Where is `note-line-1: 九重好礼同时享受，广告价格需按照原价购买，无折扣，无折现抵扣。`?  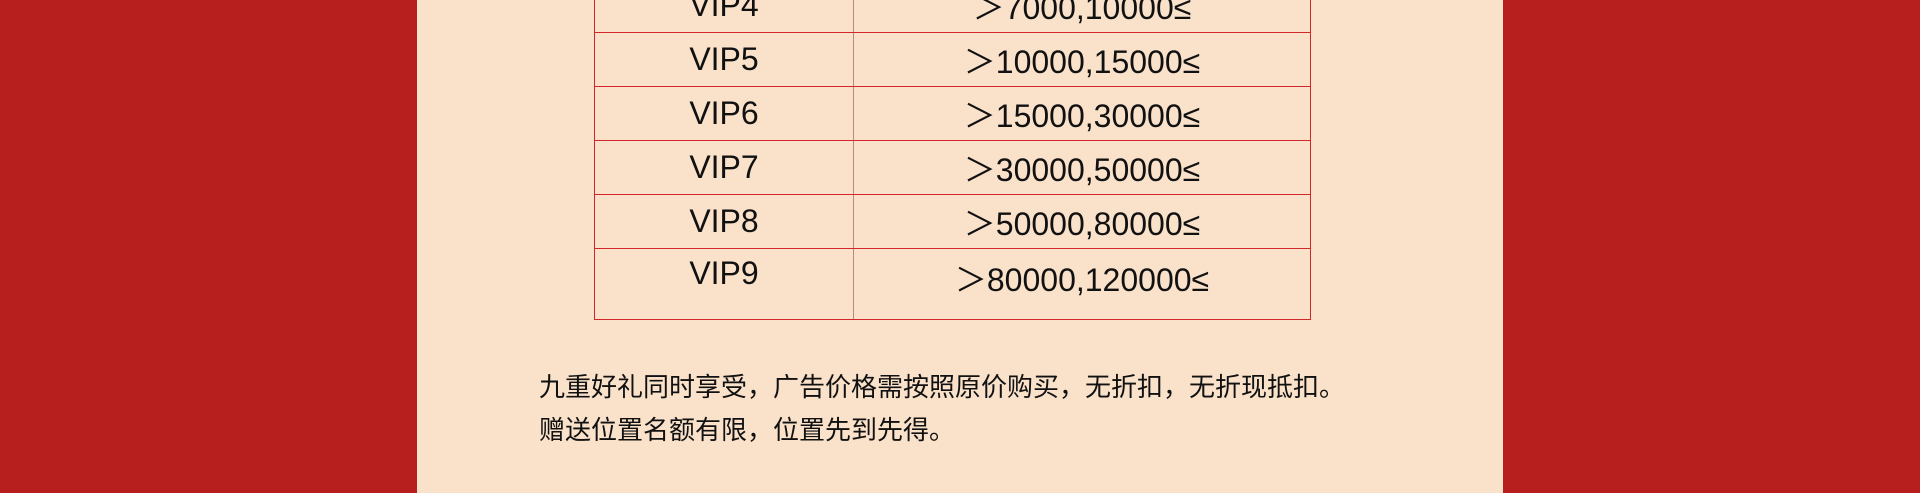 note-line-1: 九重好礼同时享受，广告价格需按照原价购买，无折扣，无折现抵扣。 is located at coordinates (942, 387).